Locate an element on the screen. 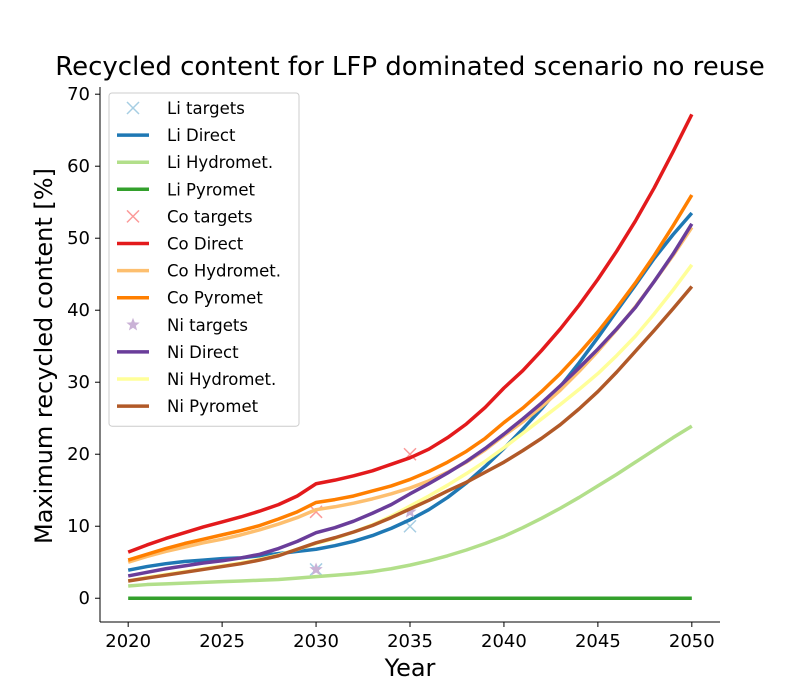  y-tick-label: 20 is located at coordinates (78, 454).